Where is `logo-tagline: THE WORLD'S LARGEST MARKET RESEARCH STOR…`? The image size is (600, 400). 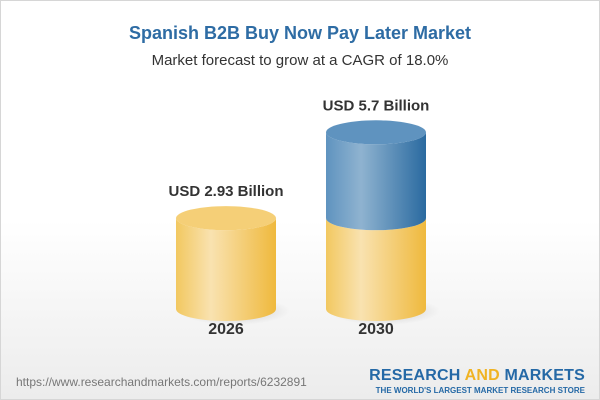 logo-tagline: THE WORLD'S LARGEST MARKET RESEARCH STOR… is located at coordinates (480, 390).